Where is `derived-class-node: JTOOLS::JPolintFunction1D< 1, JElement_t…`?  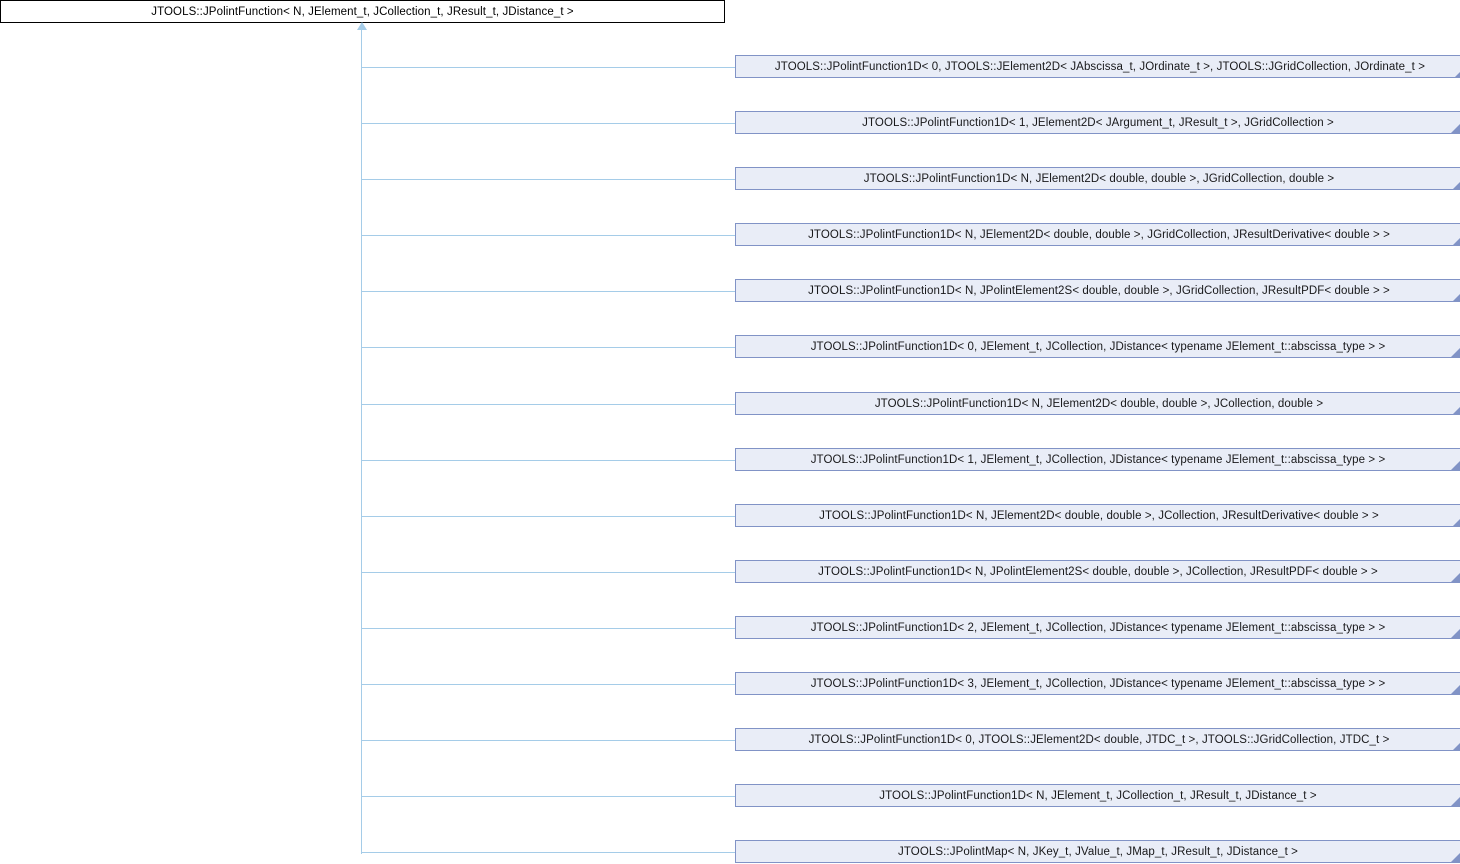 derived-class-node: JTOOLS::JPolintFunction1D< 1, JElement_t… is located at coordinates (1097, 459).